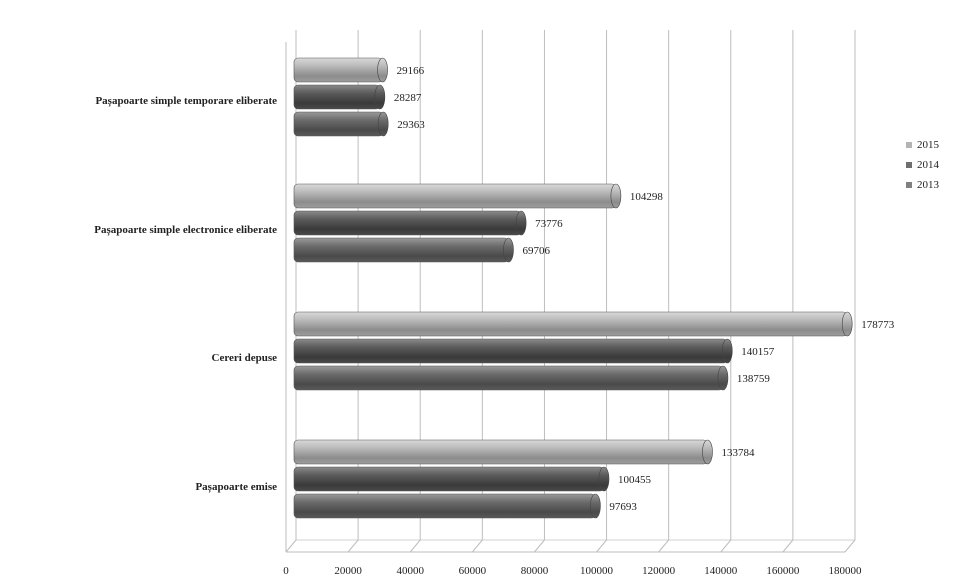  Describe the element at coordinates (758, 352) in the screenshot. I see `data-label: 140157` at that location.